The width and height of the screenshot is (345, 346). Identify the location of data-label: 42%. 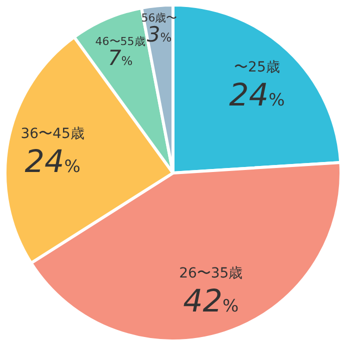
(211, 302).